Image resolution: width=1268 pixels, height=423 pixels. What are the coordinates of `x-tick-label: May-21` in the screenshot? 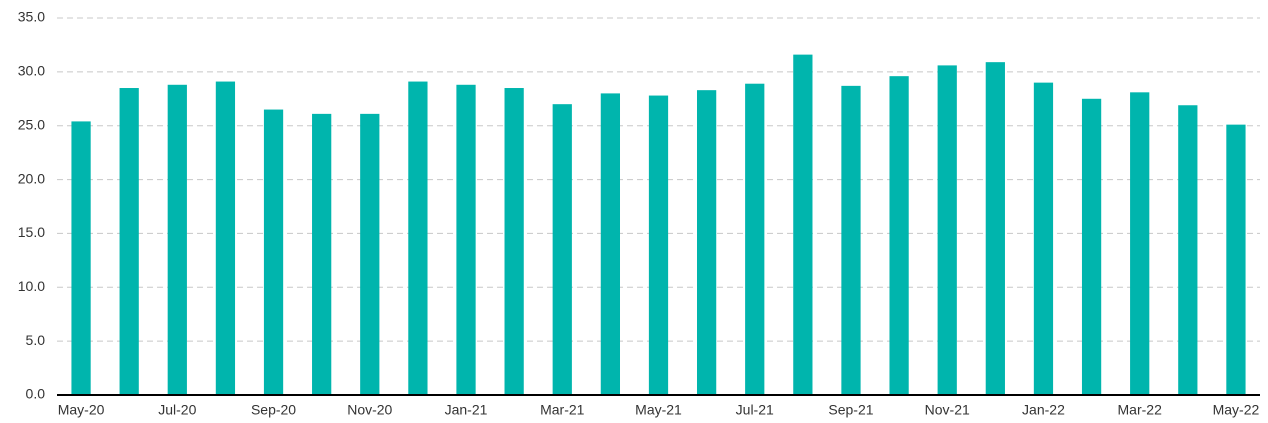 It's located at (658, 410).